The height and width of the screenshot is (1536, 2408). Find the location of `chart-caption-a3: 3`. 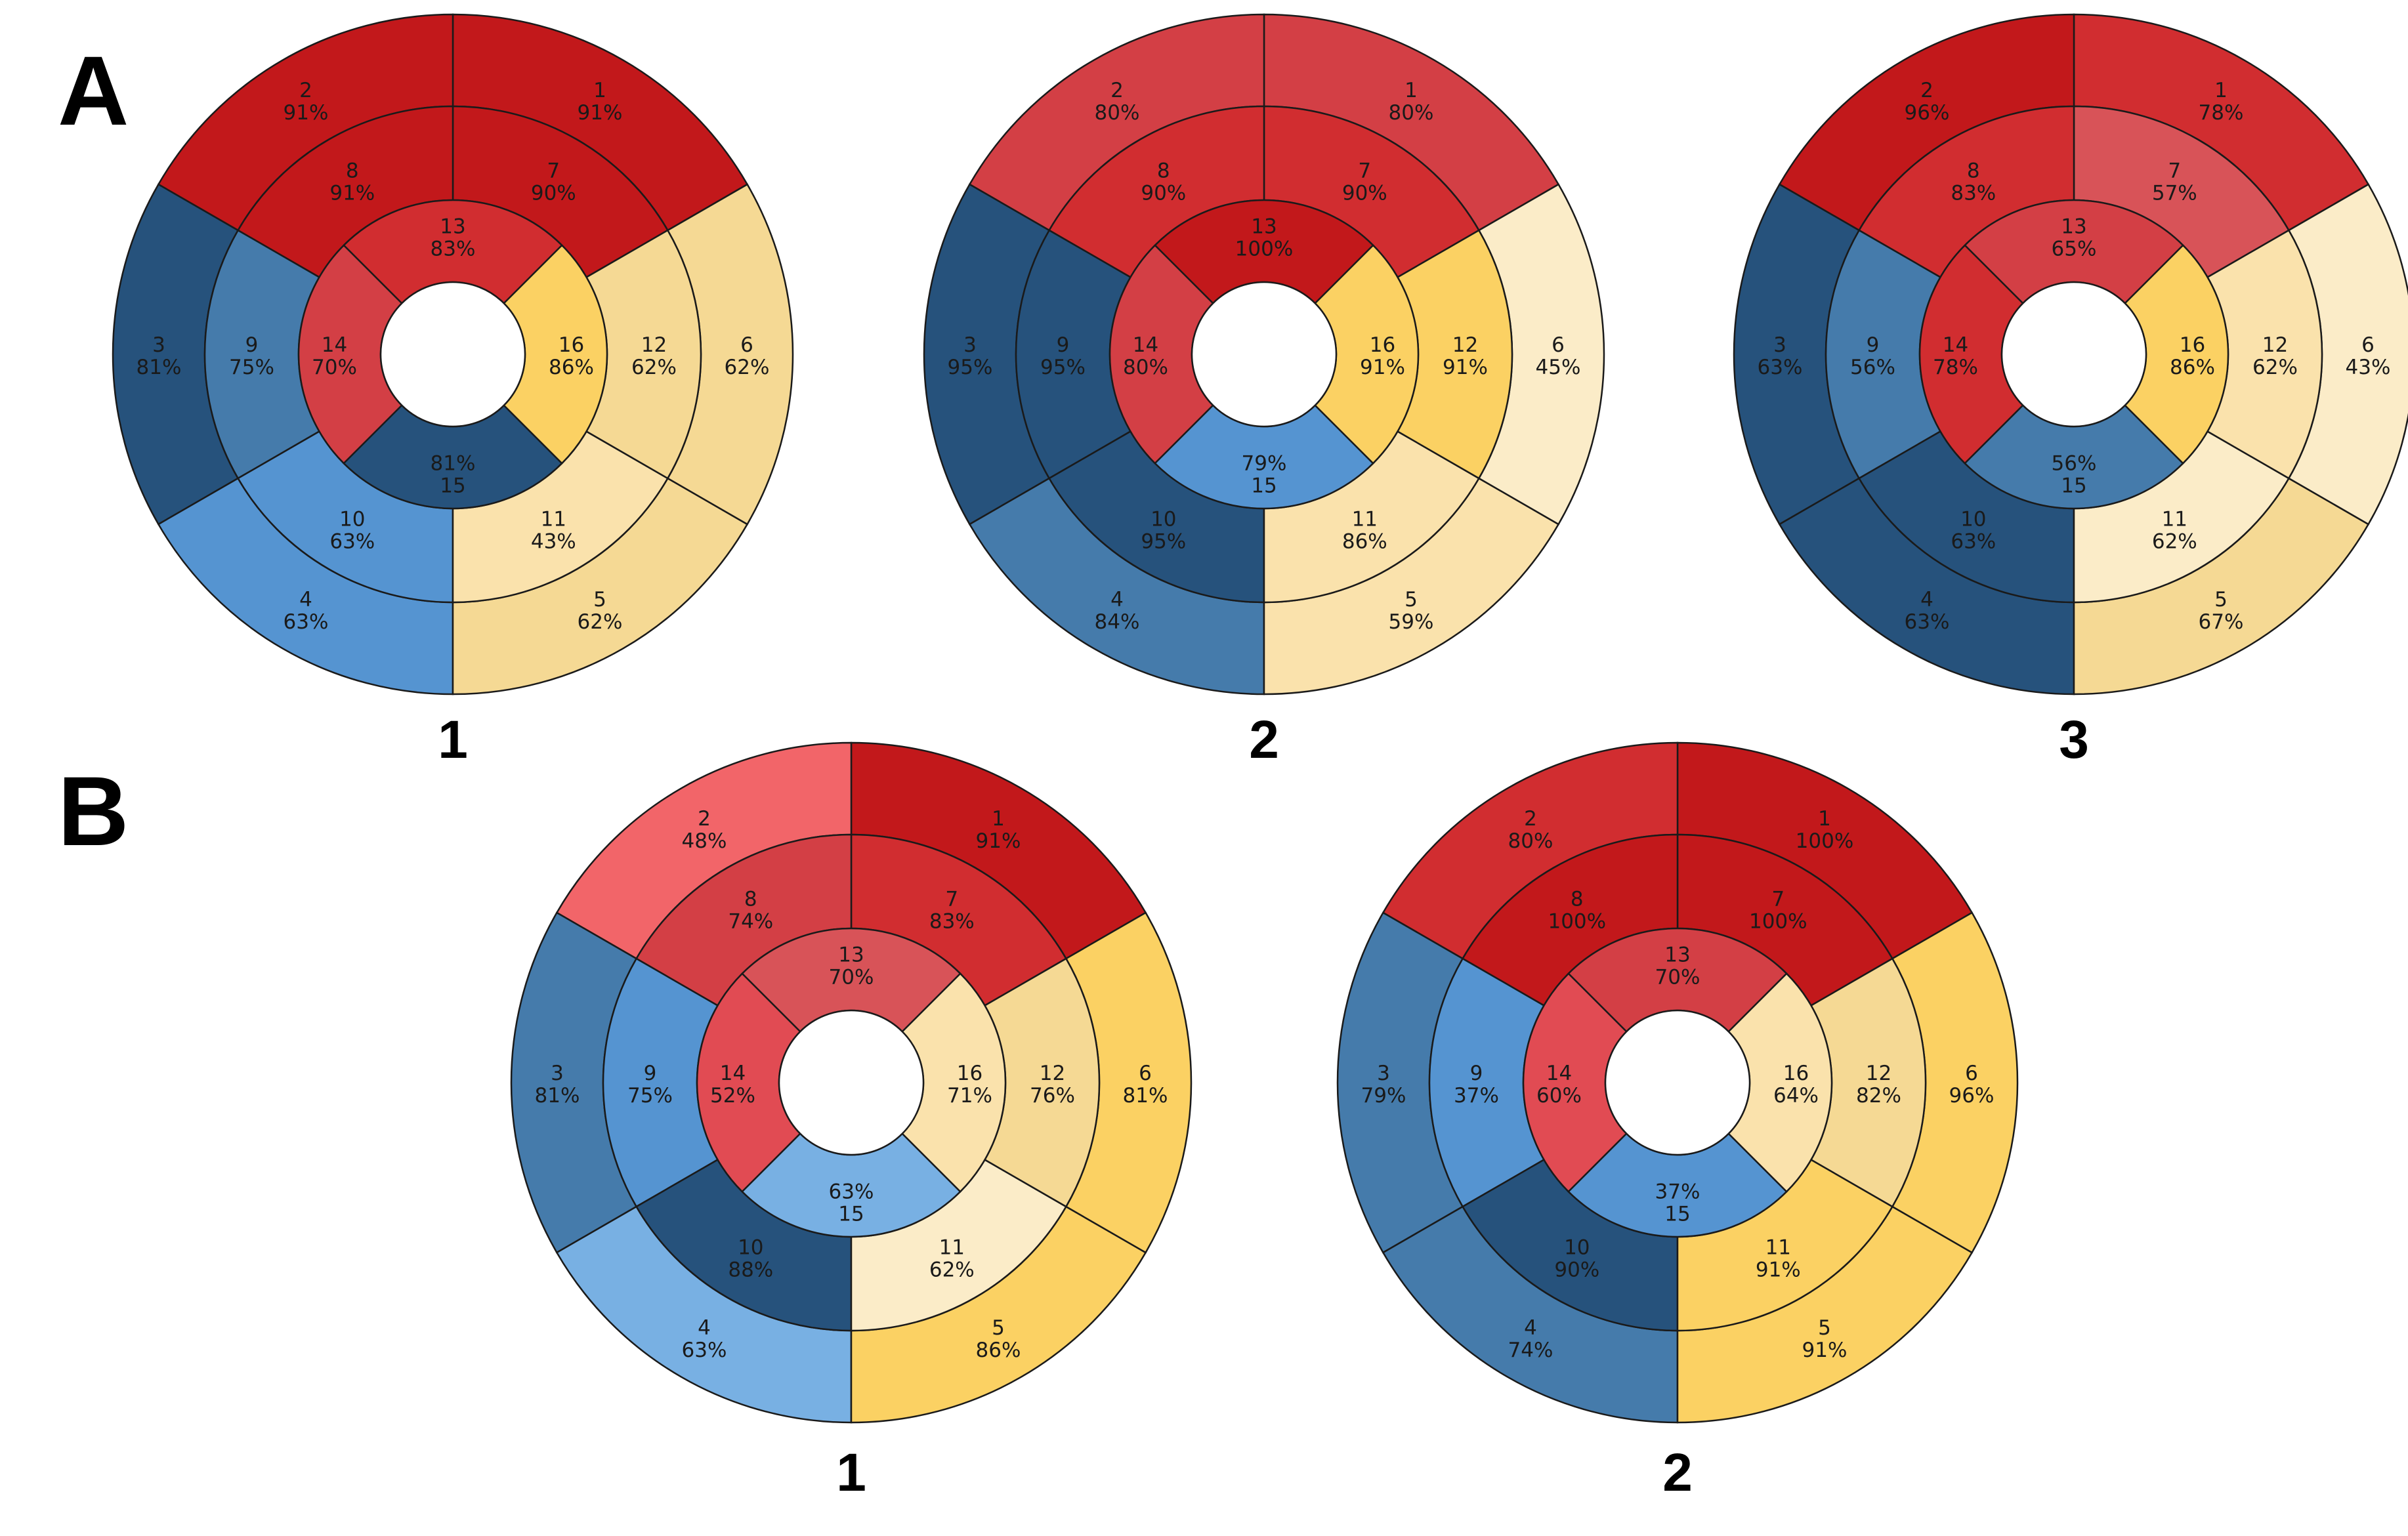

chart-caption-a3: 3 is located at coordinates (2074, 740).